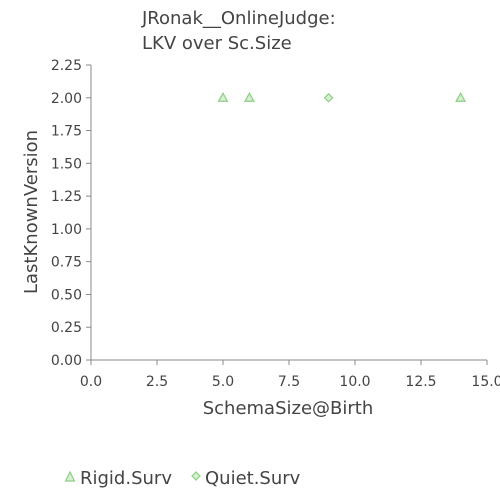  What do you see at coordinates (66, 361) in the screenshot?
I see `y-tick-label: 0.00` at bounding box center [66, 361].